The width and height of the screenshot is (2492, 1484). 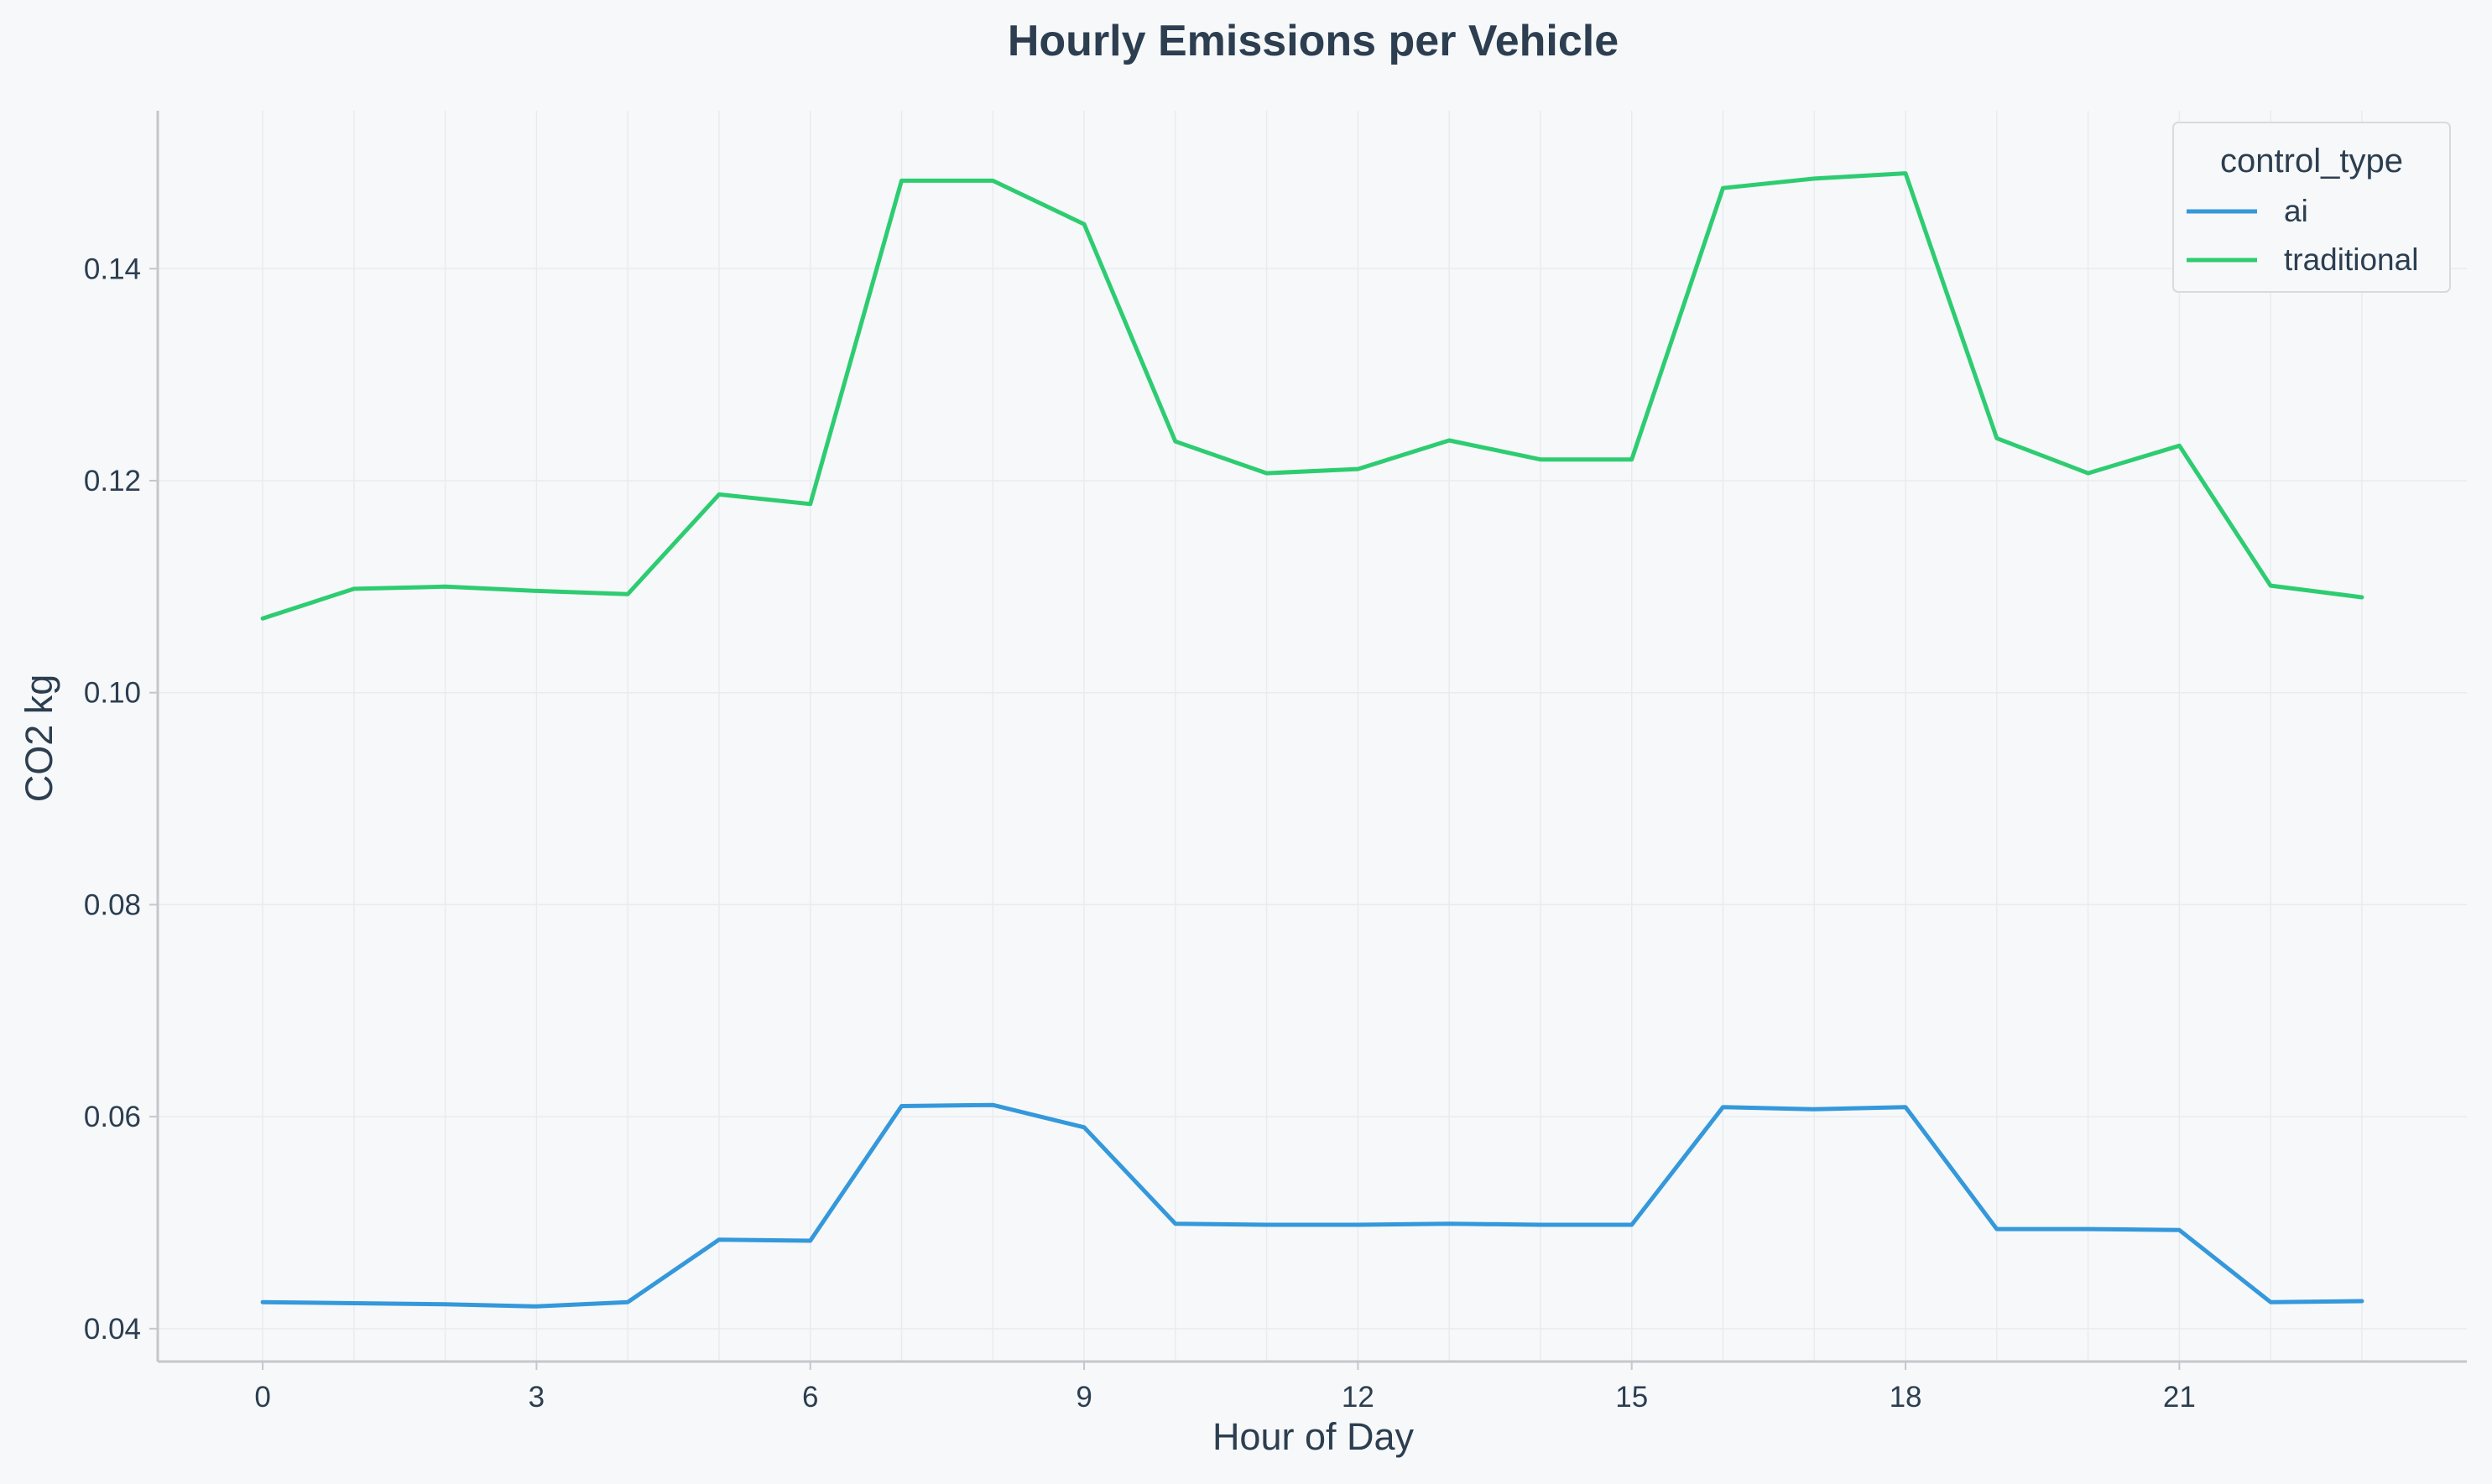 What do you see at coordinates (1084, 1397) in the screenshot?
I see `x-tick-label: 9` at bounding box center [1084, 1397].